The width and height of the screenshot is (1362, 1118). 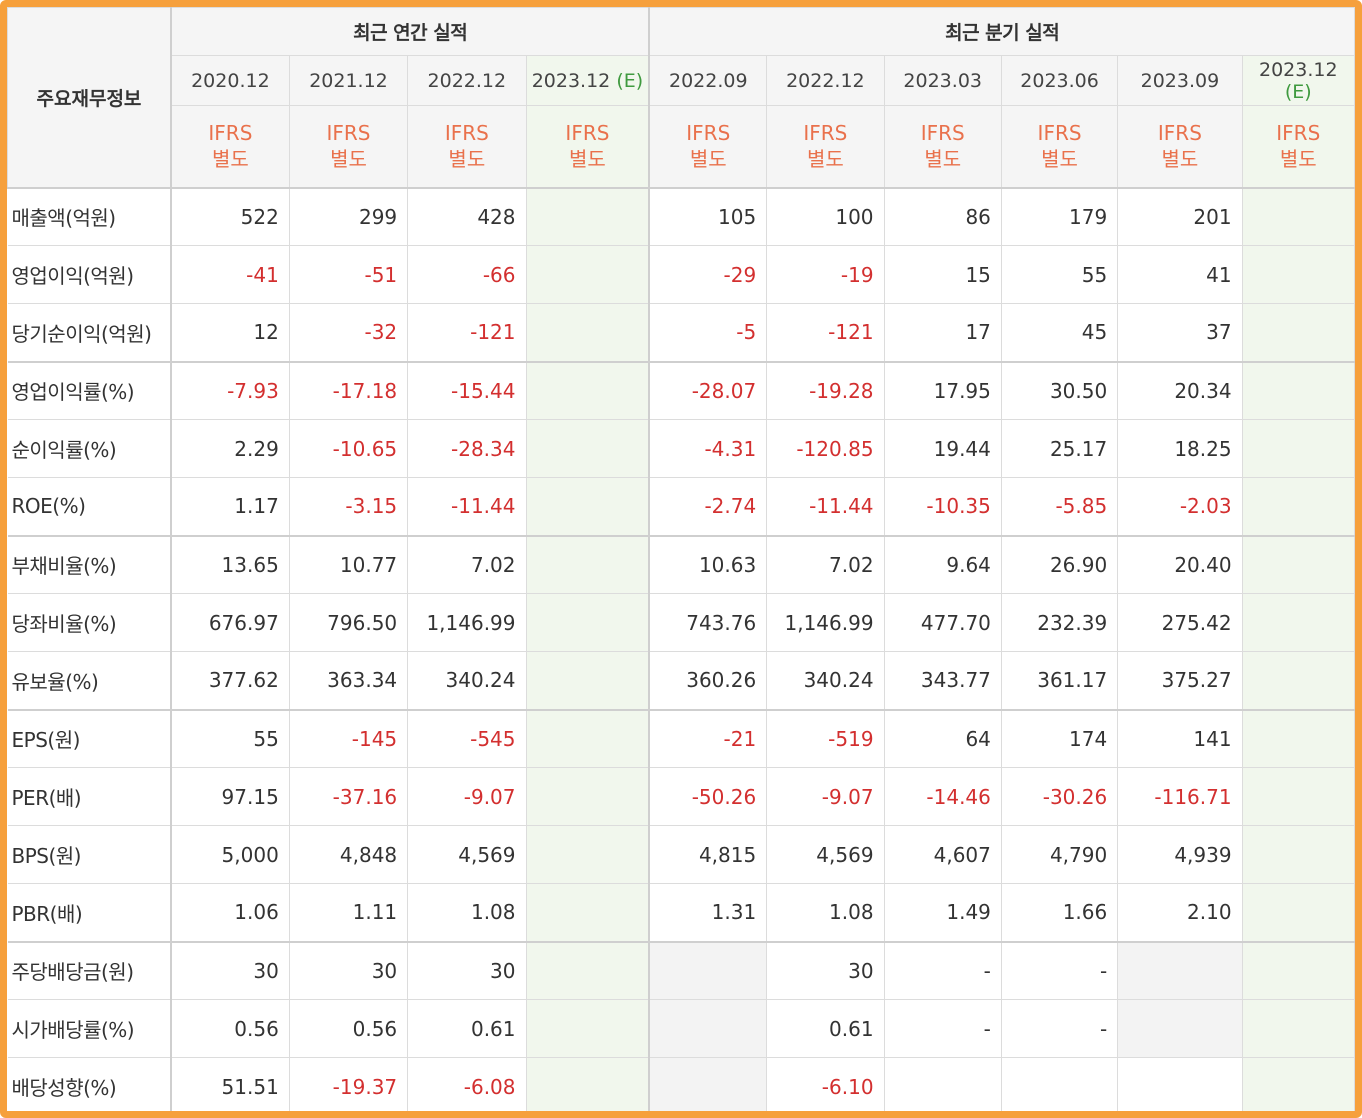 I want to click on table-cell: 0.61, so click(x=467, y=1028).